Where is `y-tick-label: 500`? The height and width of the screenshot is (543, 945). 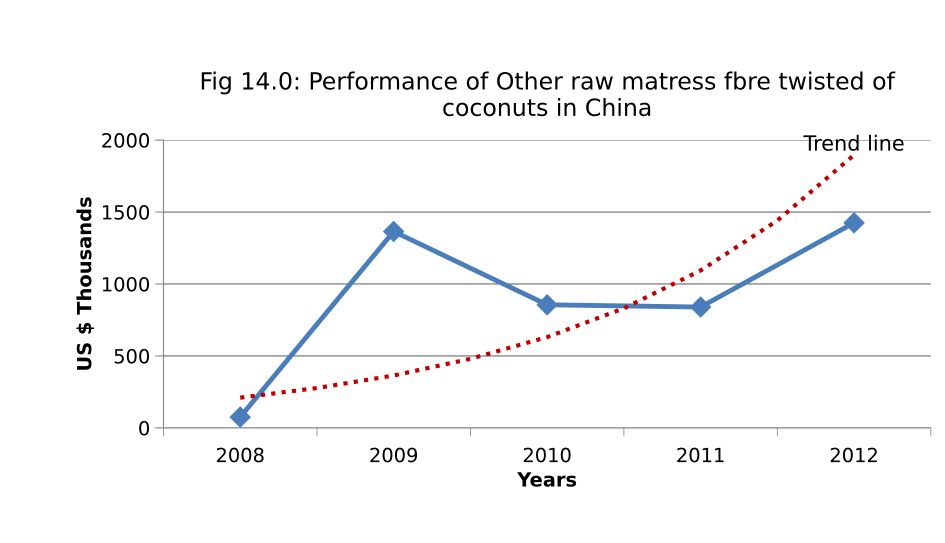
y-tick-label: 500 is located at coordinates (131, 356).